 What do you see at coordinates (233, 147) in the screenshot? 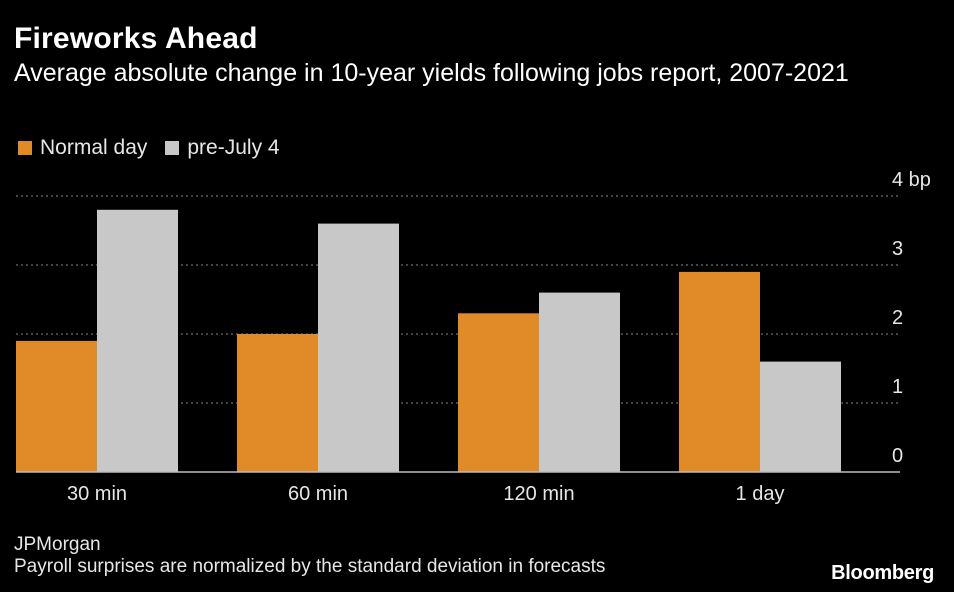
I see `legend-label-pre-july-4: pre-July 4` at bounding box center [233, 147].